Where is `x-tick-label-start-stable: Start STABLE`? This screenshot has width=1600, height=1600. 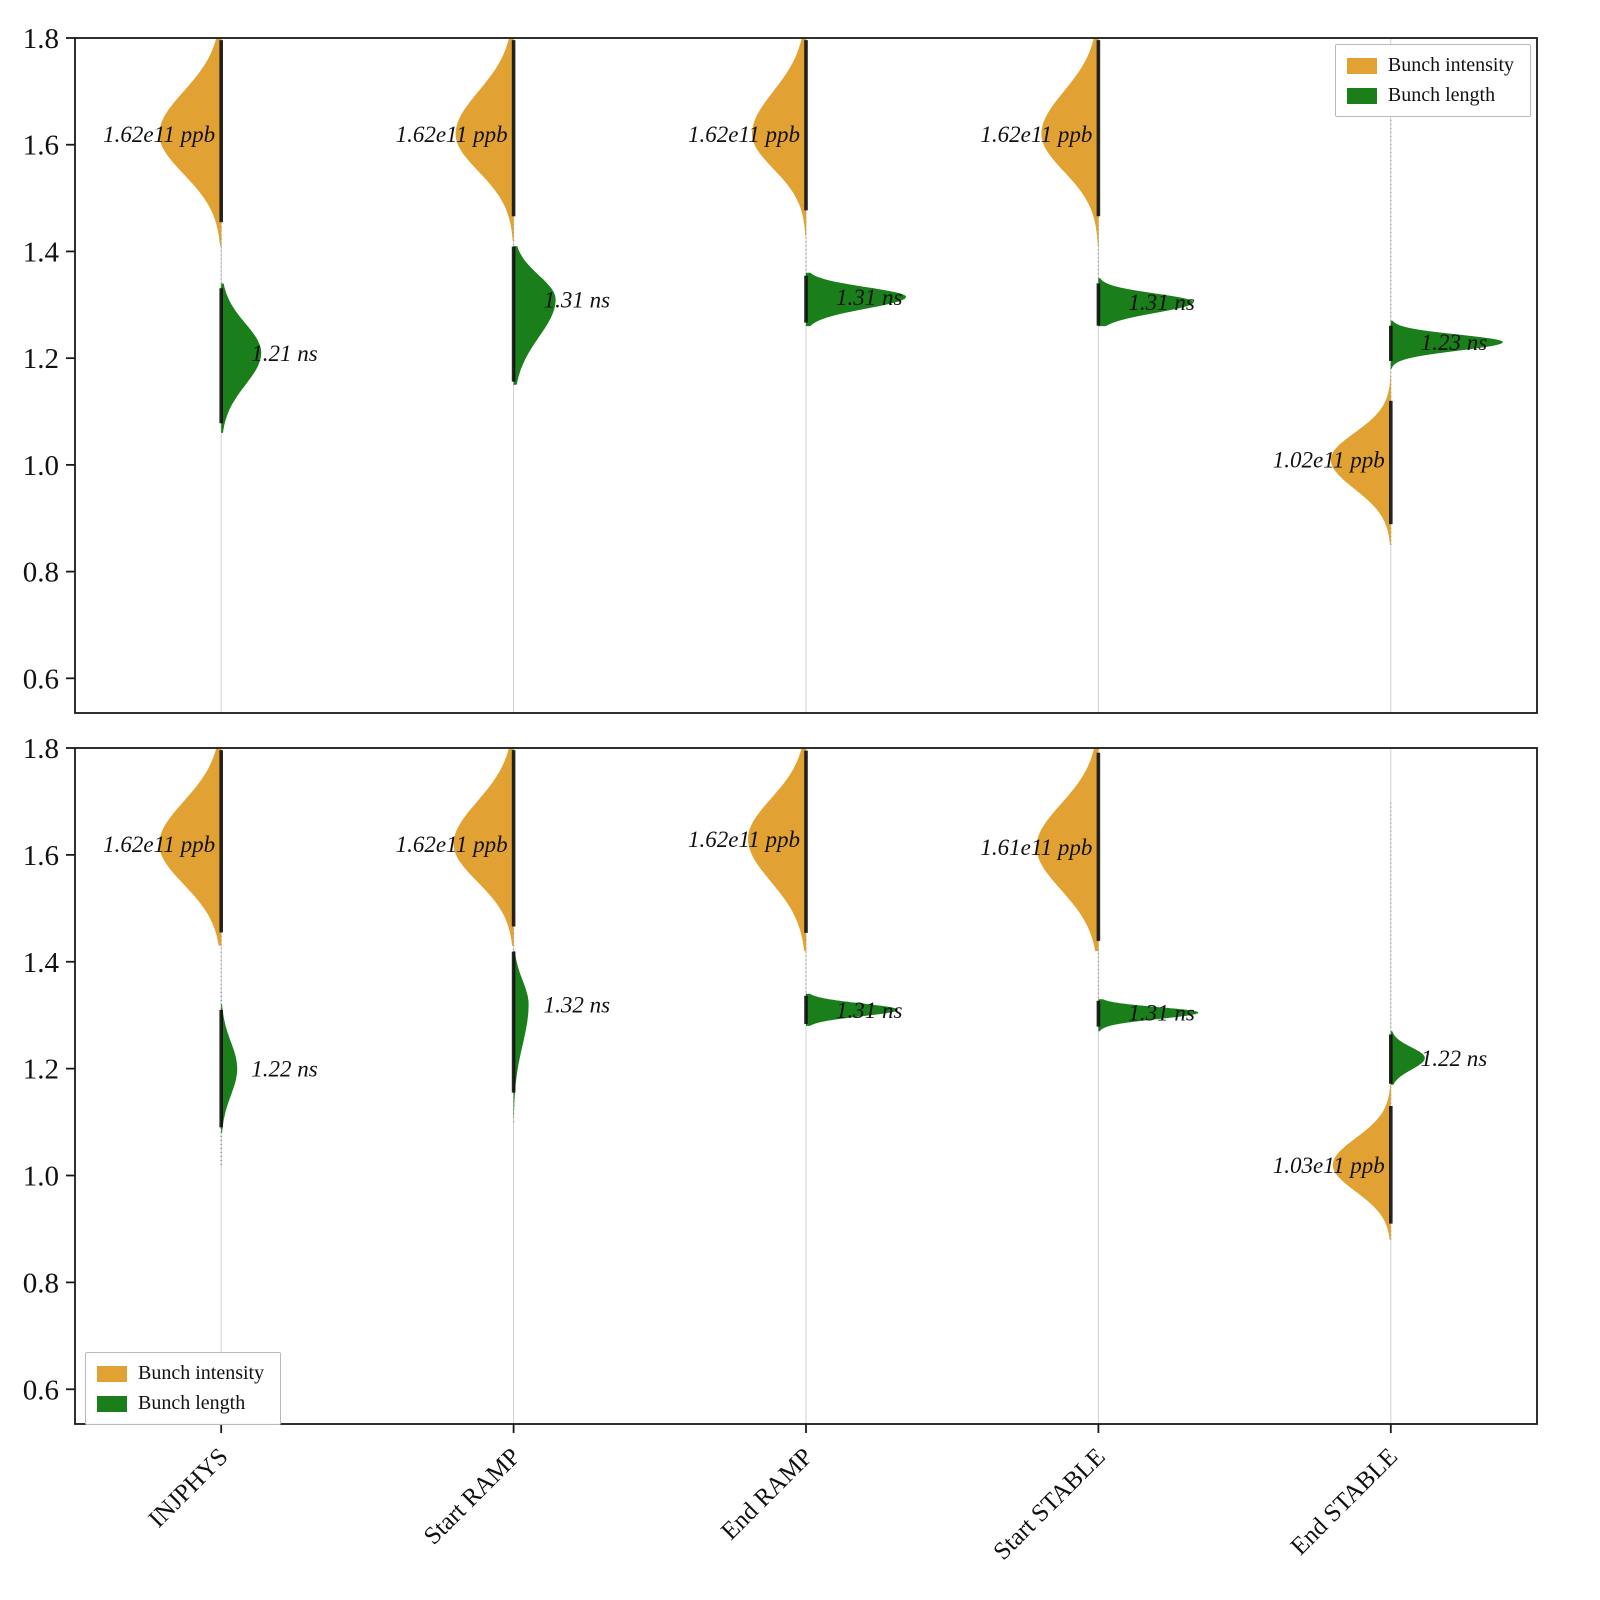
x-tick-label-start-stable: Start STABLE is located at coordinates (1049, 1504).